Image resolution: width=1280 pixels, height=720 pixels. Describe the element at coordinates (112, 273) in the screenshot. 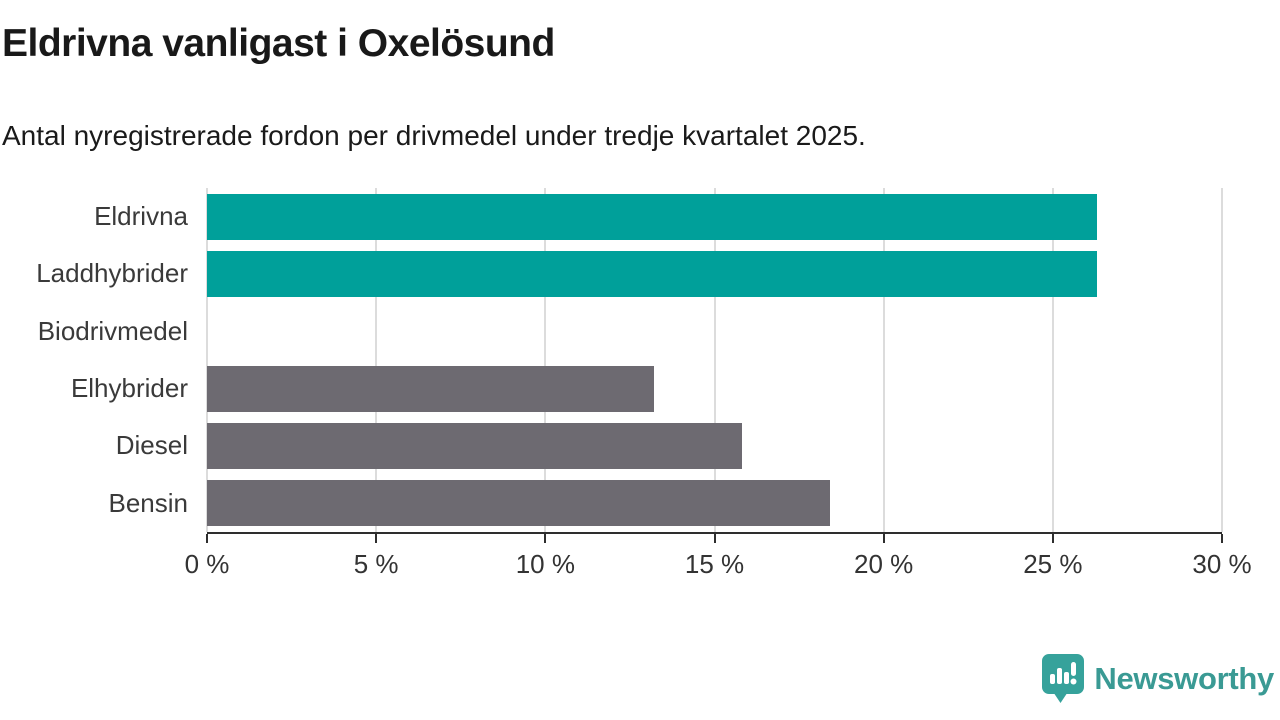

I see `category-label: Laddhybrider` at that location.